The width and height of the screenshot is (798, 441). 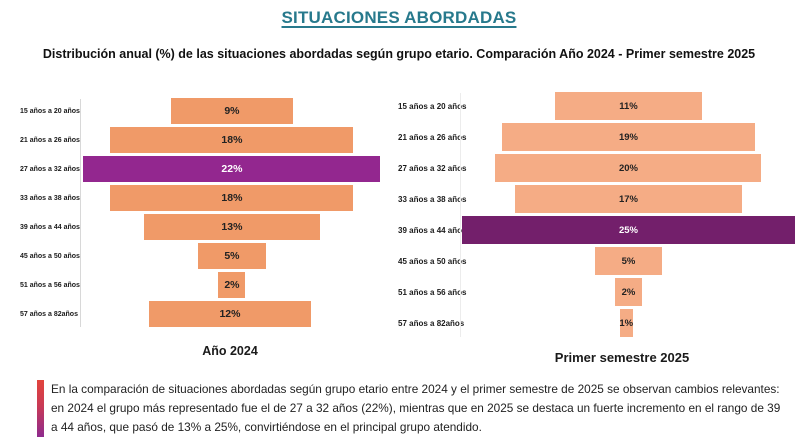 I want to click on percentage-bar: 12%, so click(x=229, y=314).